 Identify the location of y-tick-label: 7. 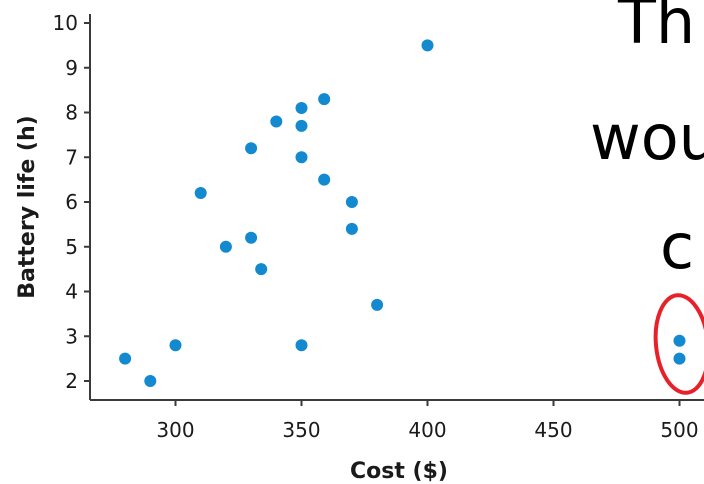
(71, 157).